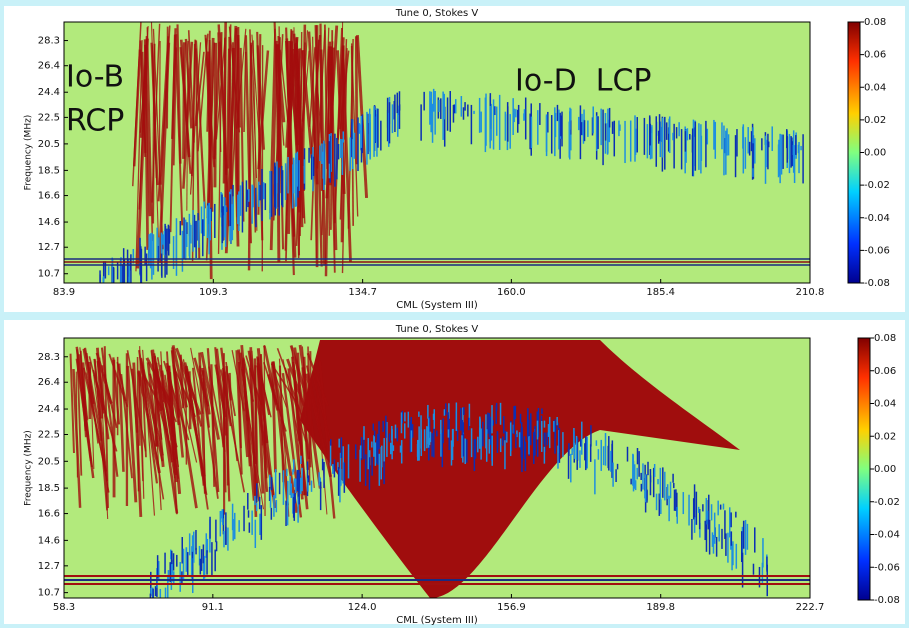  What do you see at coordinates (810, 607) in the screenshot?
I see `x-tick-label: 222.7` at bounding box center [810, 607].